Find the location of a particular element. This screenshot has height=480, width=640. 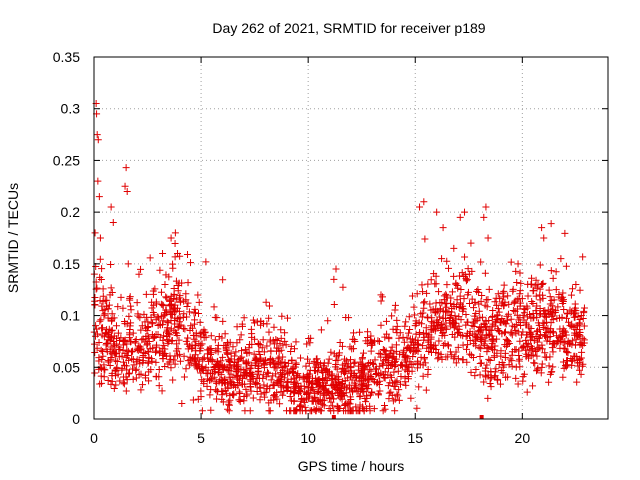

y-tick-label: 0.05 is located at coordinates (66, 367).